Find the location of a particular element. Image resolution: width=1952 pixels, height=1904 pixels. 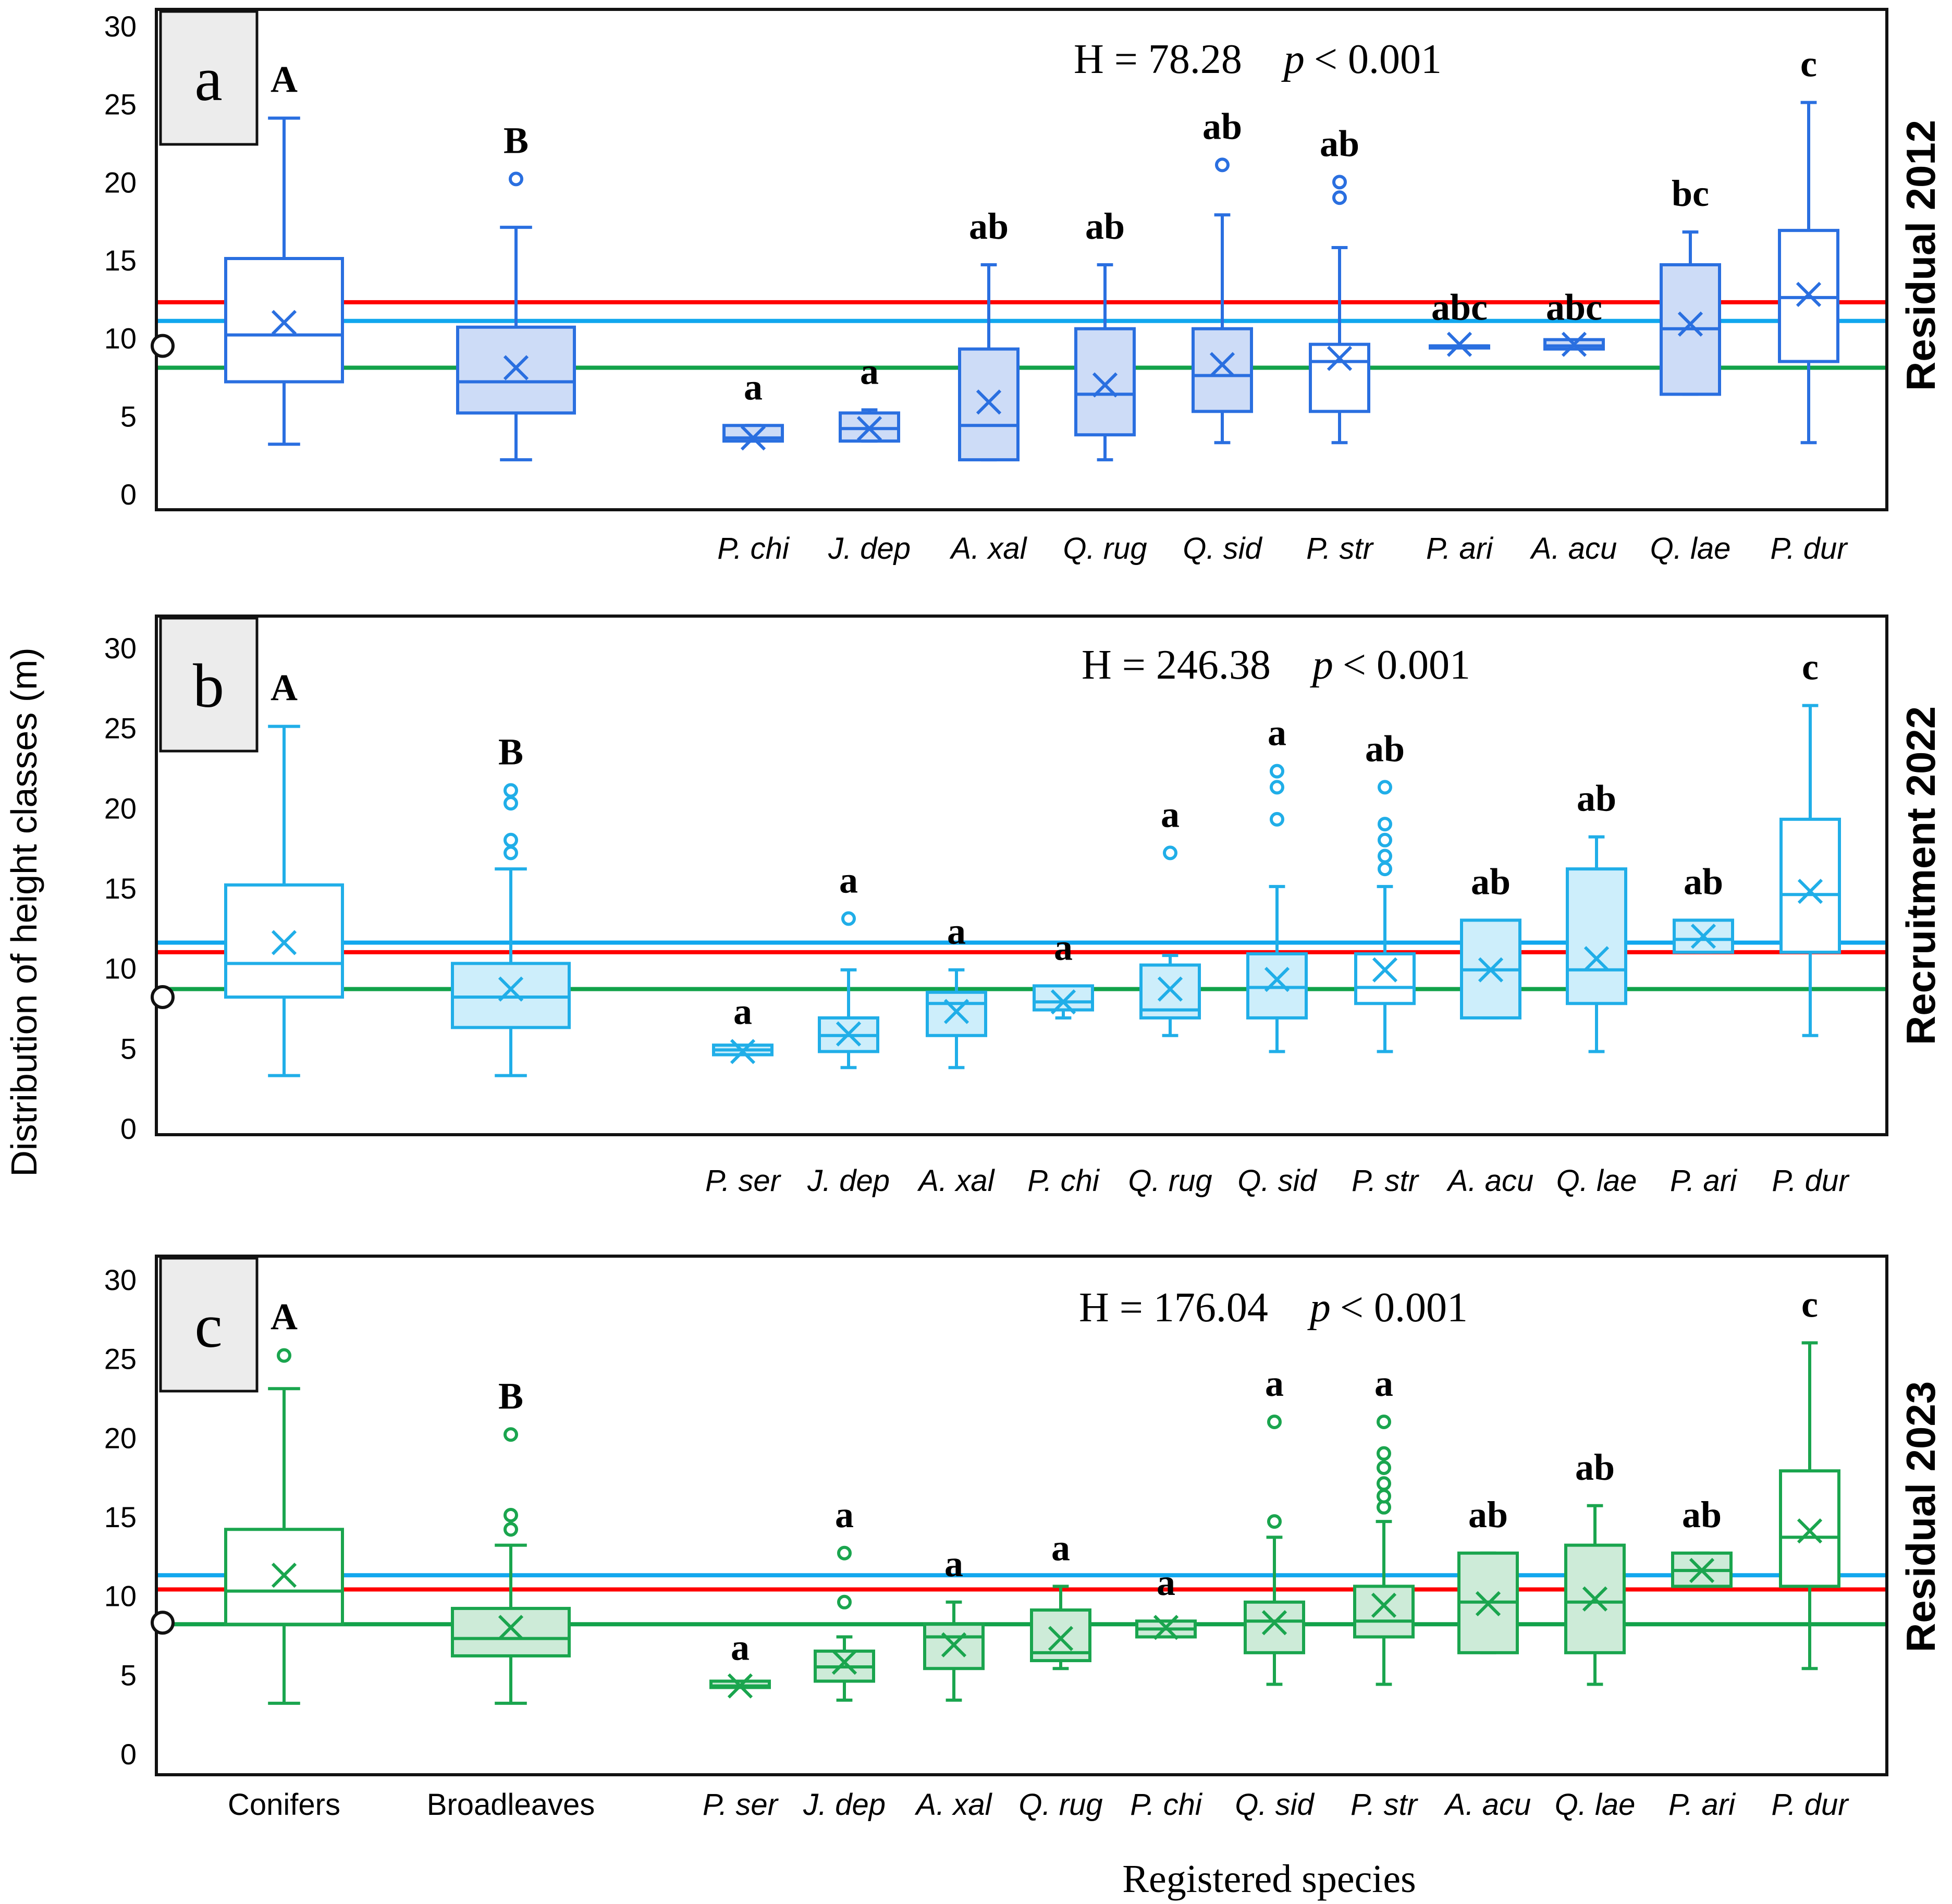

panel-a-outlier-point is located at coordinates (1339, 197).